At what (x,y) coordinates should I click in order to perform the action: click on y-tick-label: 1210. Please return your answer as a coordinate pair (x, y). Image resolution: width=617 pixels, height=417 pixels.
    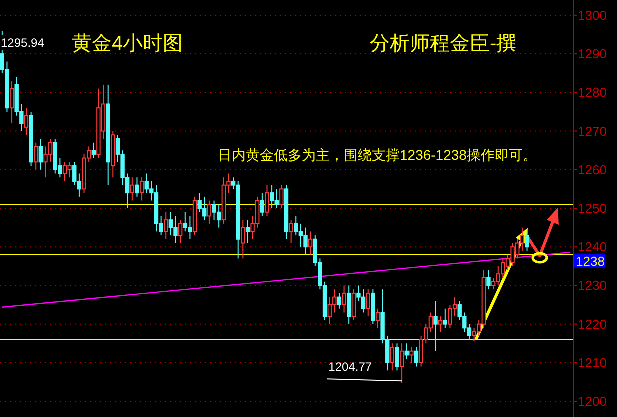
    Looking at the image, I should click on (592, 362).